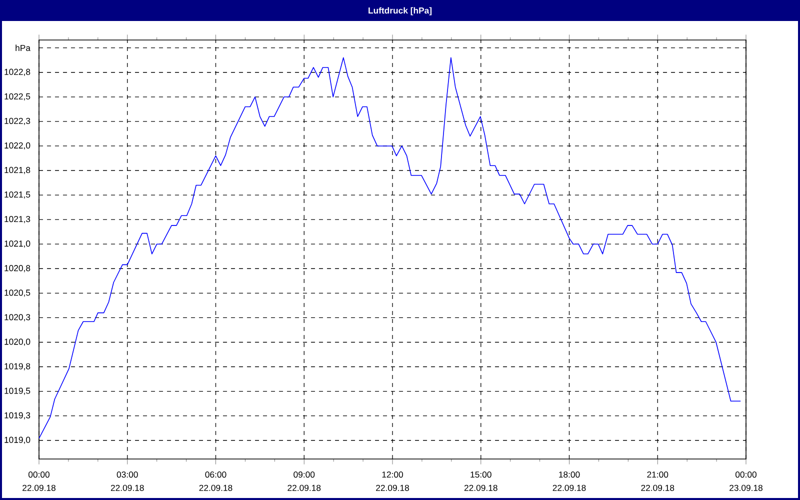 The image size is (800, 500). What do you see at coordinates (17, 170) in the screenshot?
I see `y-tick-label: 1021,8` at bounding box center [17, 170].